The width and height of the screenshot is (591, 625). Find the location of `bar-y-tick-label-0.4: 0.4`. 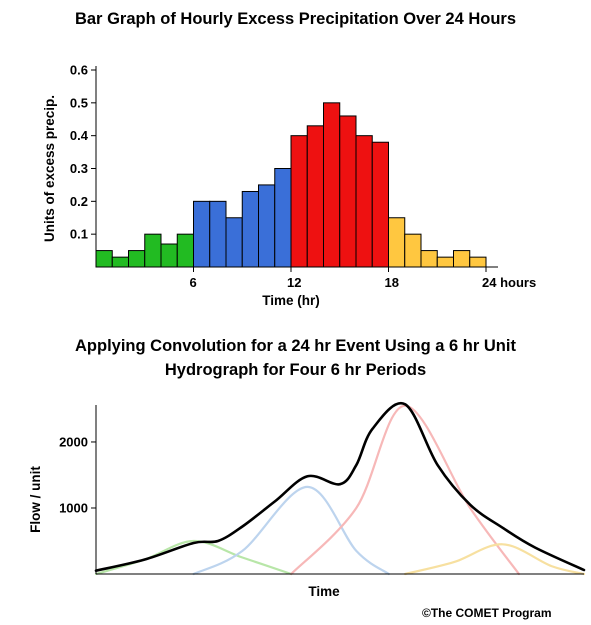

bar-y-tick-label-0.4: 0.4 is located at coordinates (79, 135).